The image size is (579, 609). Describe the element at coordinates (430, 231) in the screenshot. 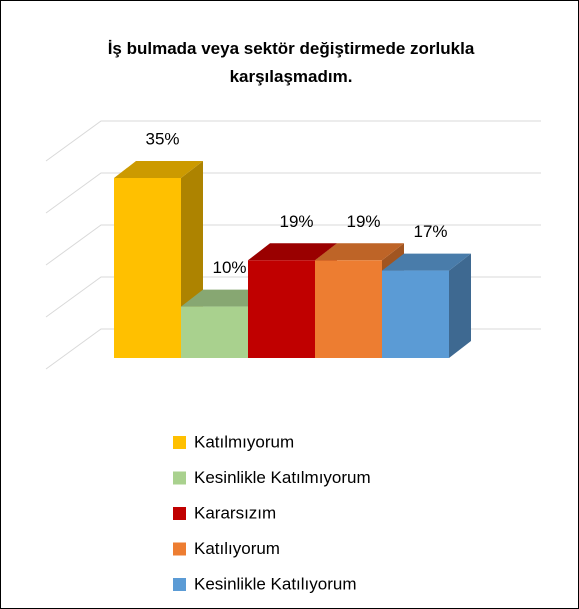

I see `data-label: 17%` at that location.